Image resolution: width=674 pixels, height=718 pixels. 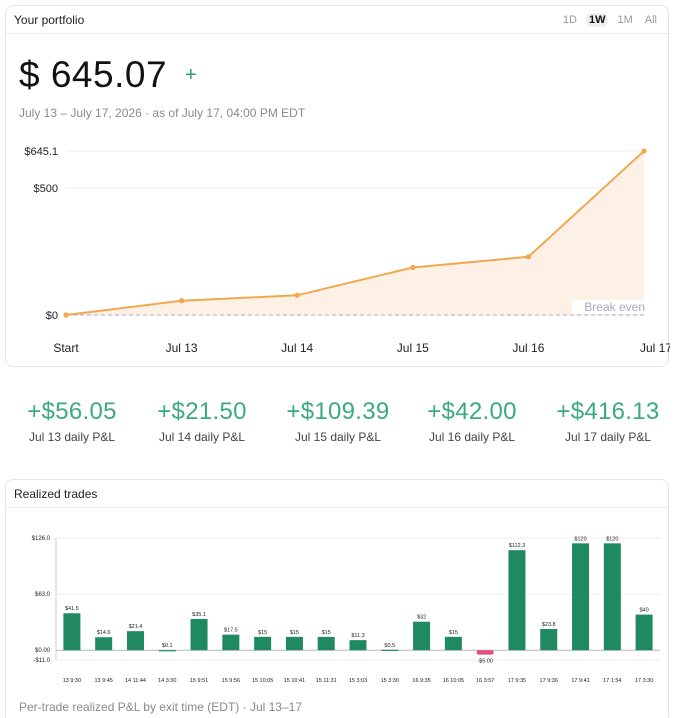 I want to click on x-tick-label: 17 9:35, so click(x=517, y=681).